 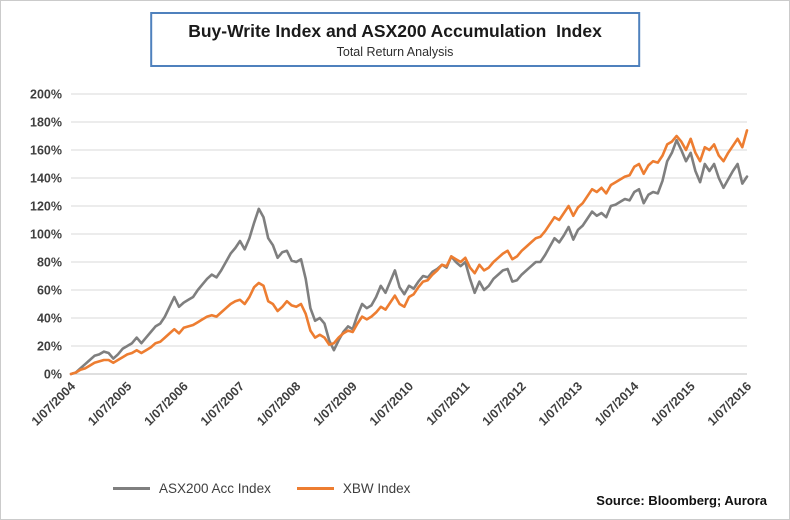 What do you see at coordinates (729, 403) in the screenshot?
I see `x-axis-label: 1/07/2016` at bounding box center [729, 403].